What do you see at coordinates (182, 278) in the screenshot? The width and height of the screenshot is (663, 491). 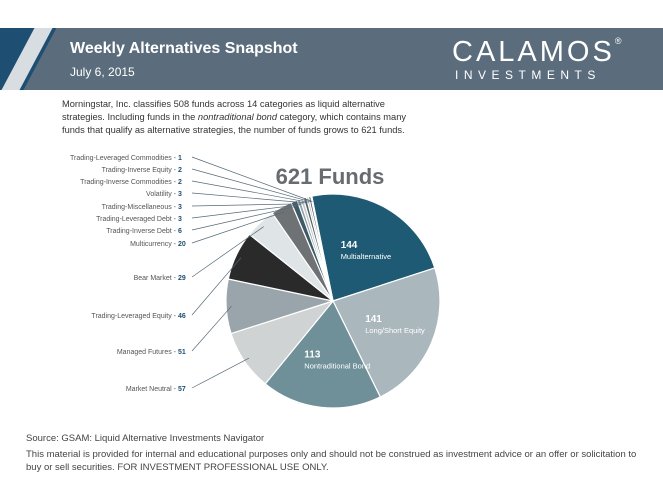 I see `slice-value-label: 29` at bounding box center [182, 278].